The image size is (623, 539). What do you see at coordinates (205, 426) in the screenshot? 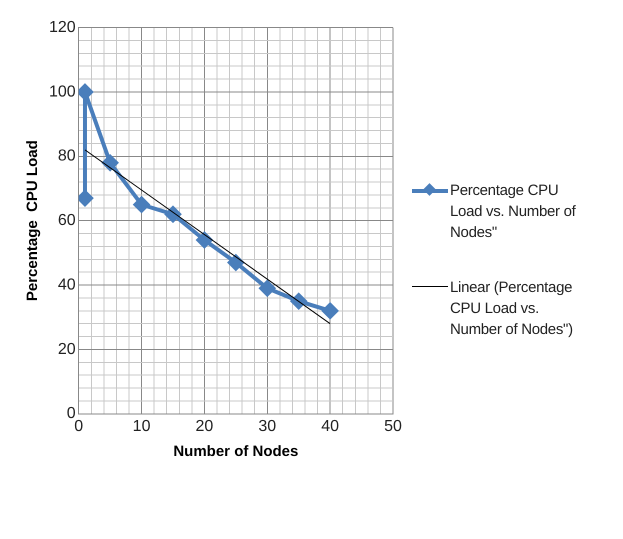
I see `x-tick-label: 20` at bounding box center [205, 426].